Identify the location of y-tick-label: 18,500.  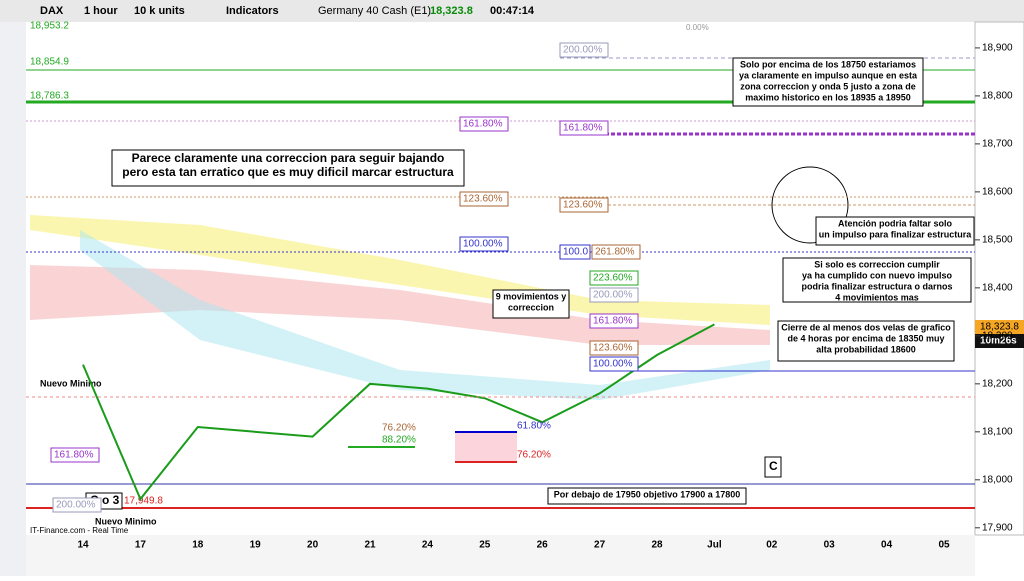
(997, 240).